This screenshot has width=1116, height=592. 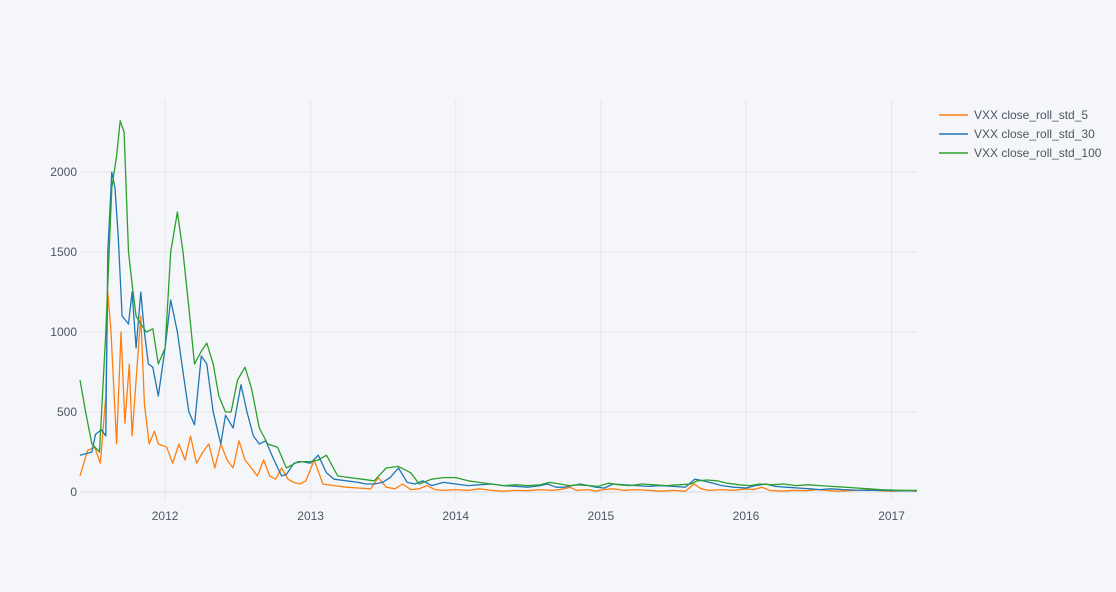 What do you see at coordinates (310, 516) in the screenshot?
I see `x-tick-label: 2013` at bounding box center [310, 516].